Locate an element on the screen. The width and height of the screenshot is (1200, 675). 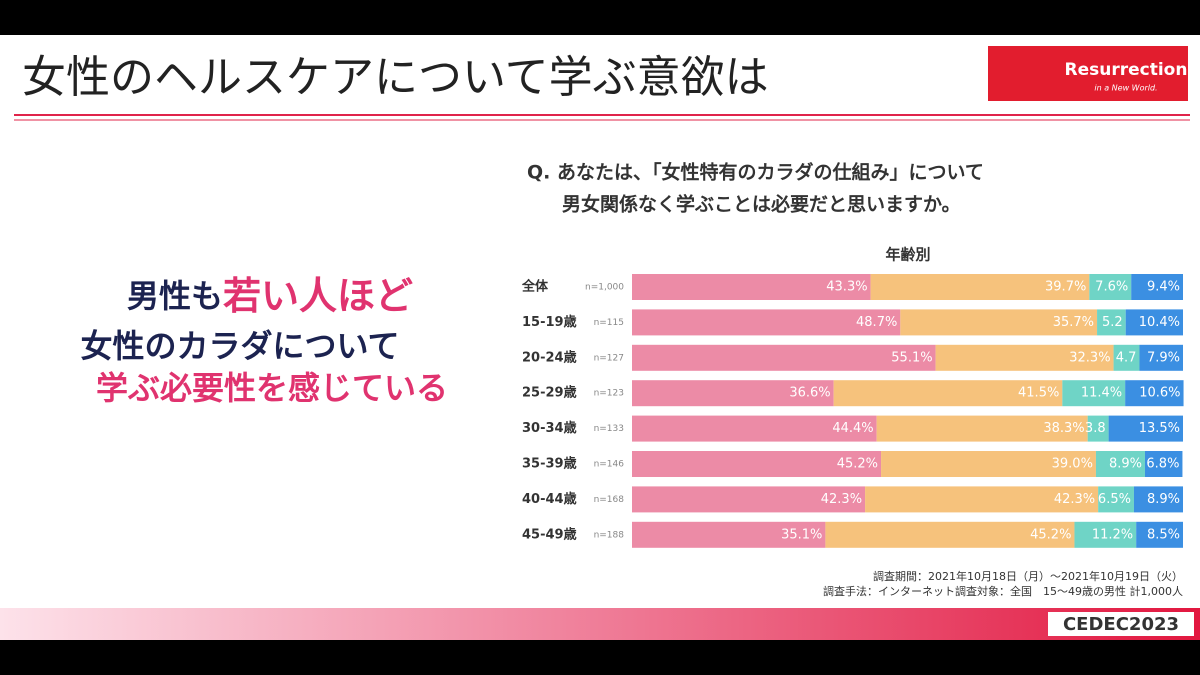
value-label: 7.9% is located at coordinates (1163, 357).